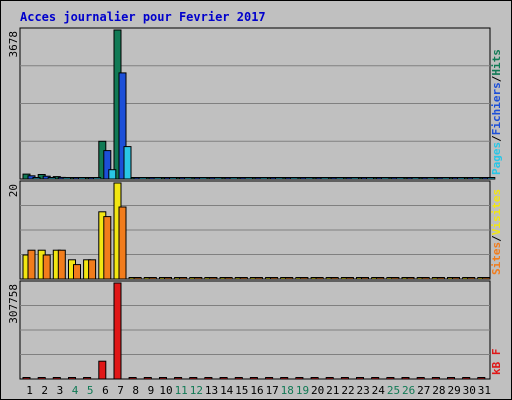  Describe the element at coordinates (143, 17) in the screenshot. I see `chart-title: Acces journalier pour Fevrier 2017` at that location.